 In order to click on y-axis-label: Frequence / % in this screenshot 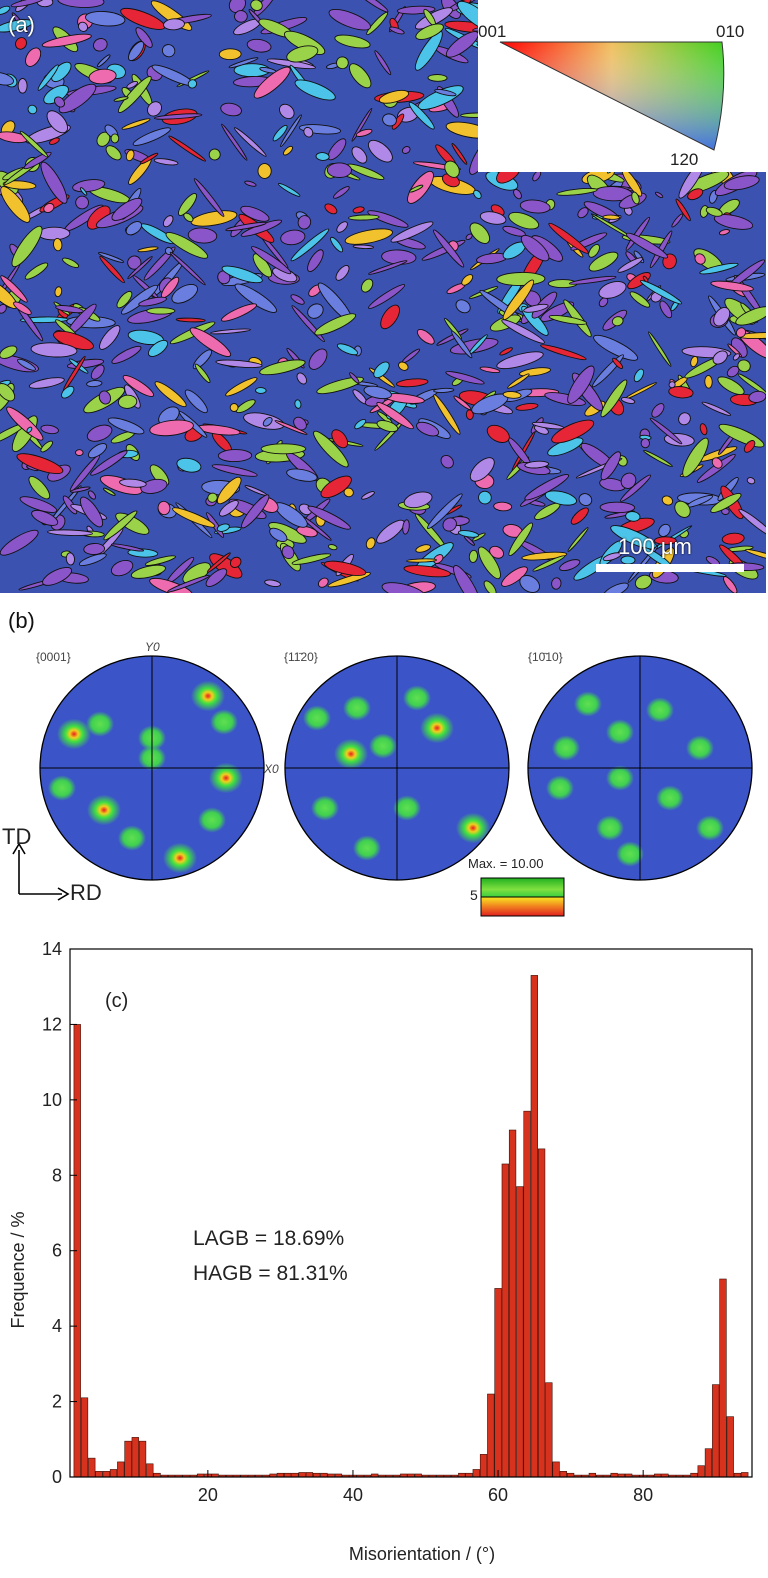, I will do `click(18, 1269)`.